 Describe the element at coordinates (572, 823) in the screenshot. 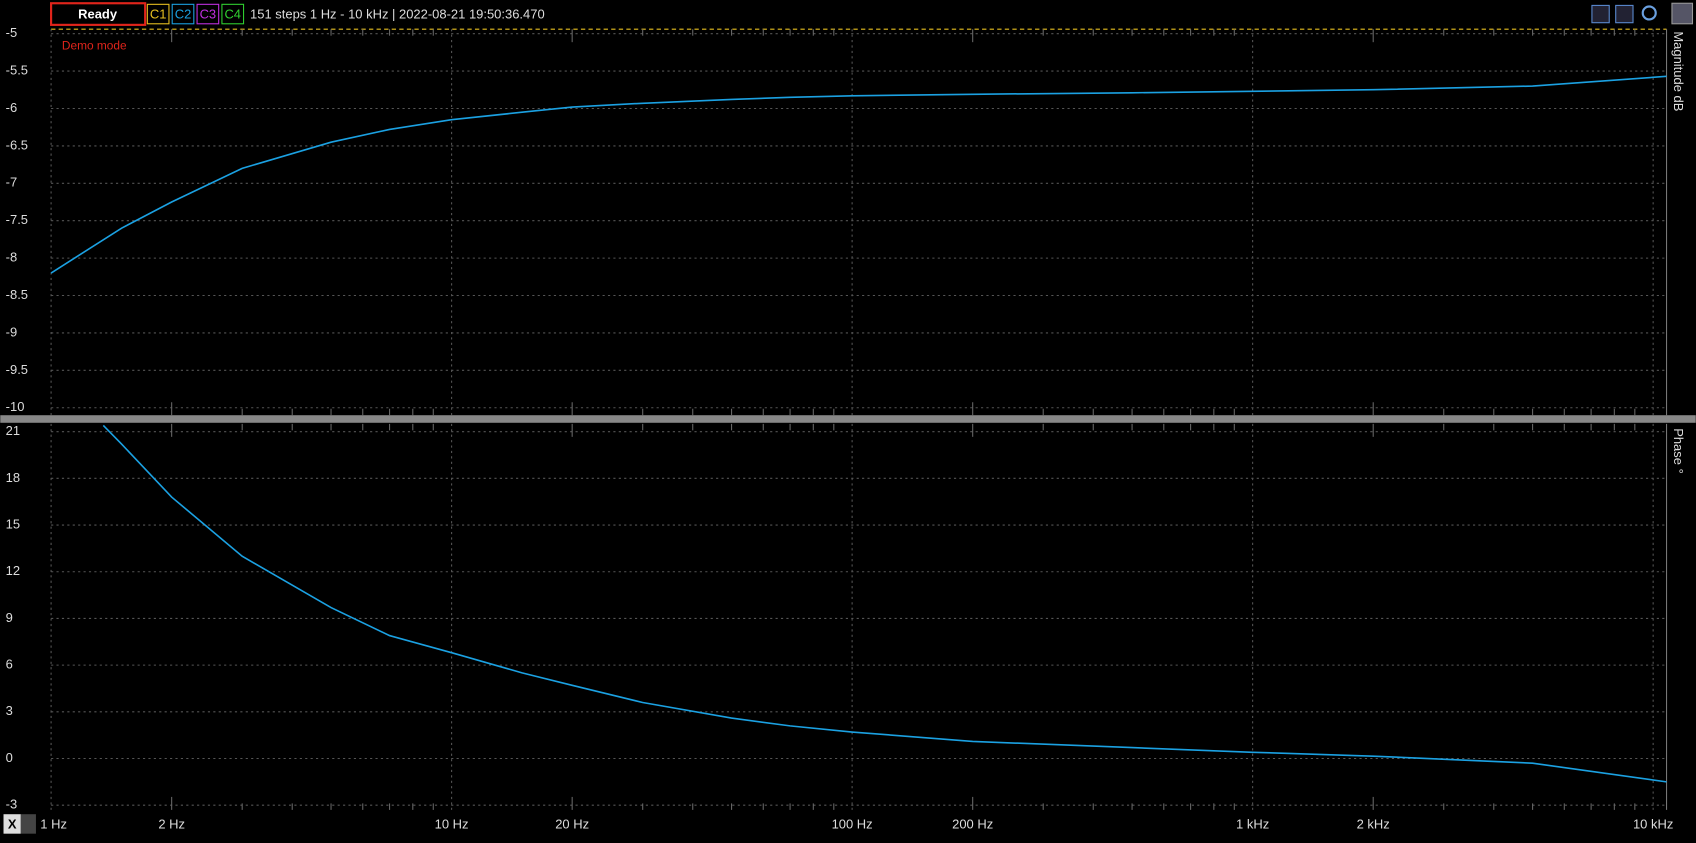

I see `x-tick-label: 20 Hz` at that location.